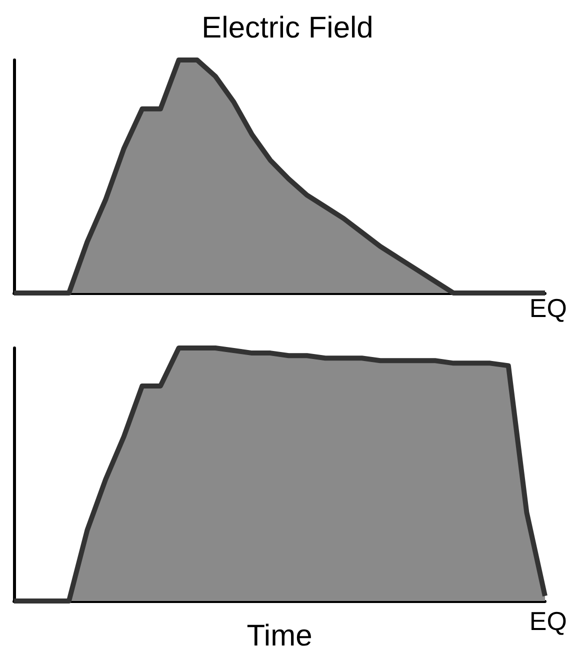  Describe the element at coordinates (279, 636) in the screenshot. I see `x-axis-title: Time` at that location.